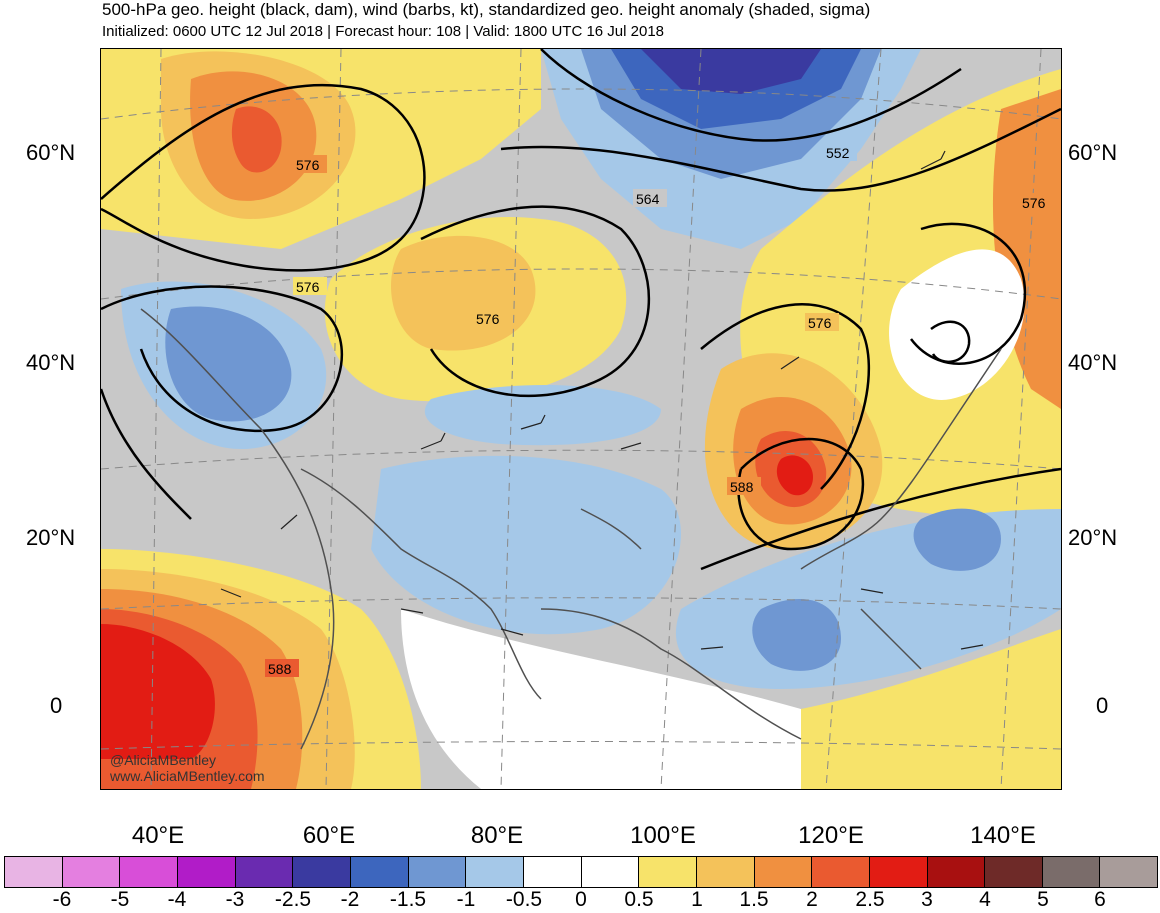 The width and height of the screenshot is (1160, 913). Describe the element at coordinates (408, 899) in the screenshot. I see `colorbar-label: -1.5` at that location.